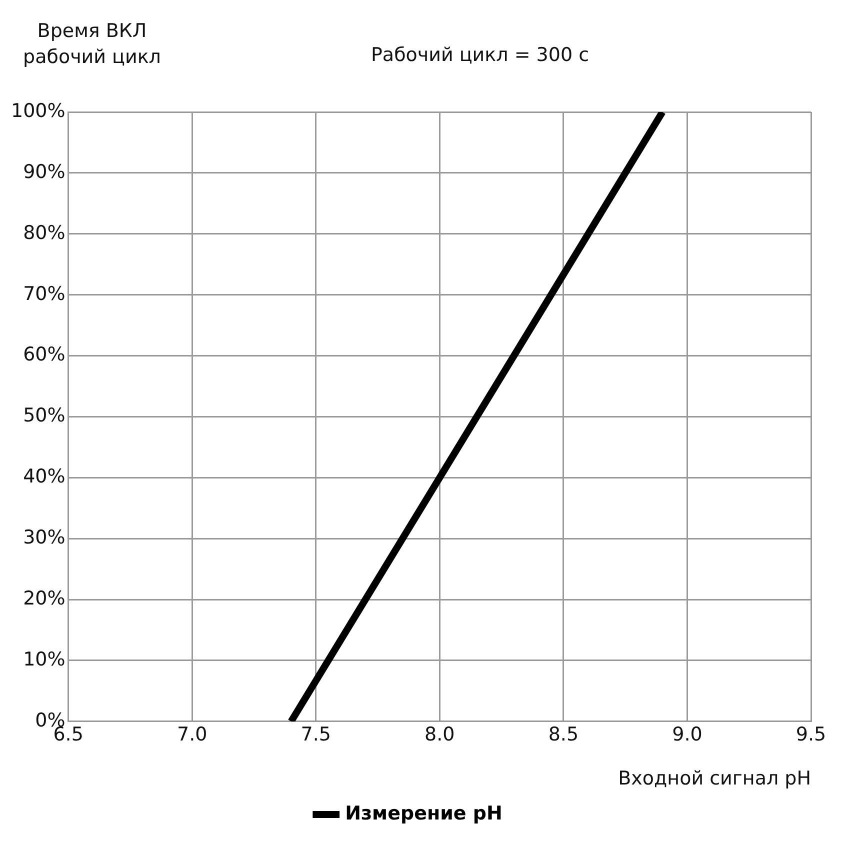 Image resolution: width=841 pixels, height=844 pixels. What do you see at coordinates (44, 171) in the screenshot?
I see `y-tick-label: 90%` at bounding box center [44, 171].